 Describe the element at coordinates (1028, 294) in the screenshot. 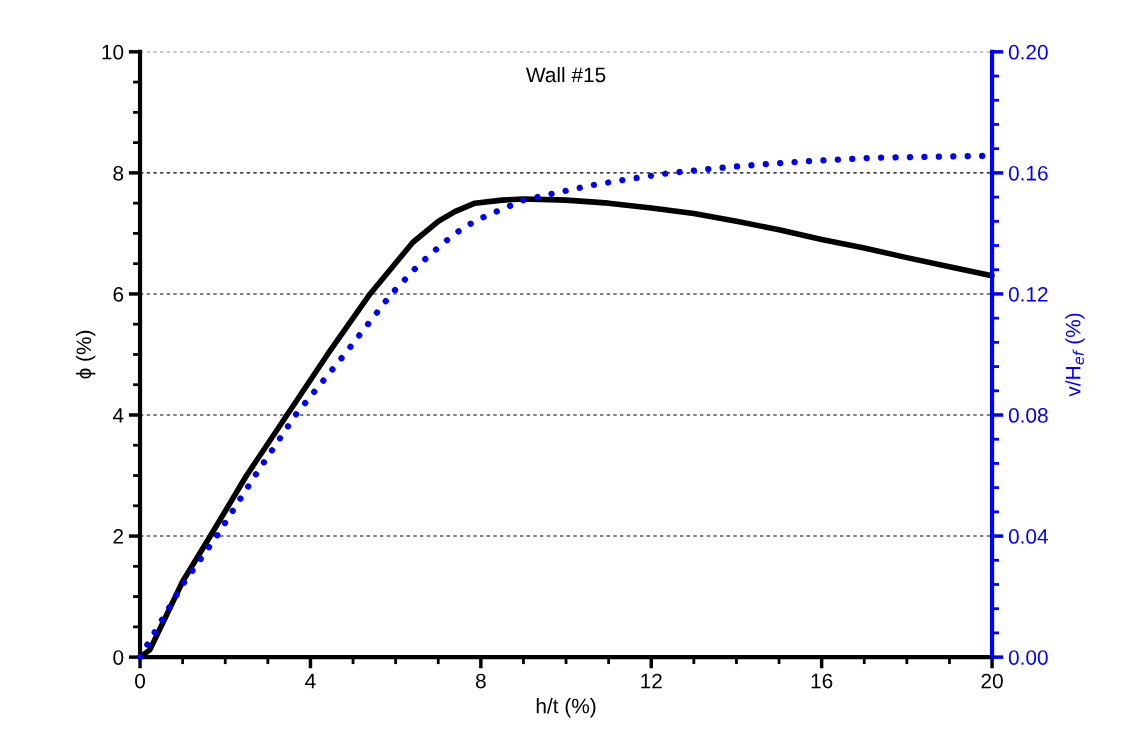

I see `y2-tick-label: 0.12` at that location.